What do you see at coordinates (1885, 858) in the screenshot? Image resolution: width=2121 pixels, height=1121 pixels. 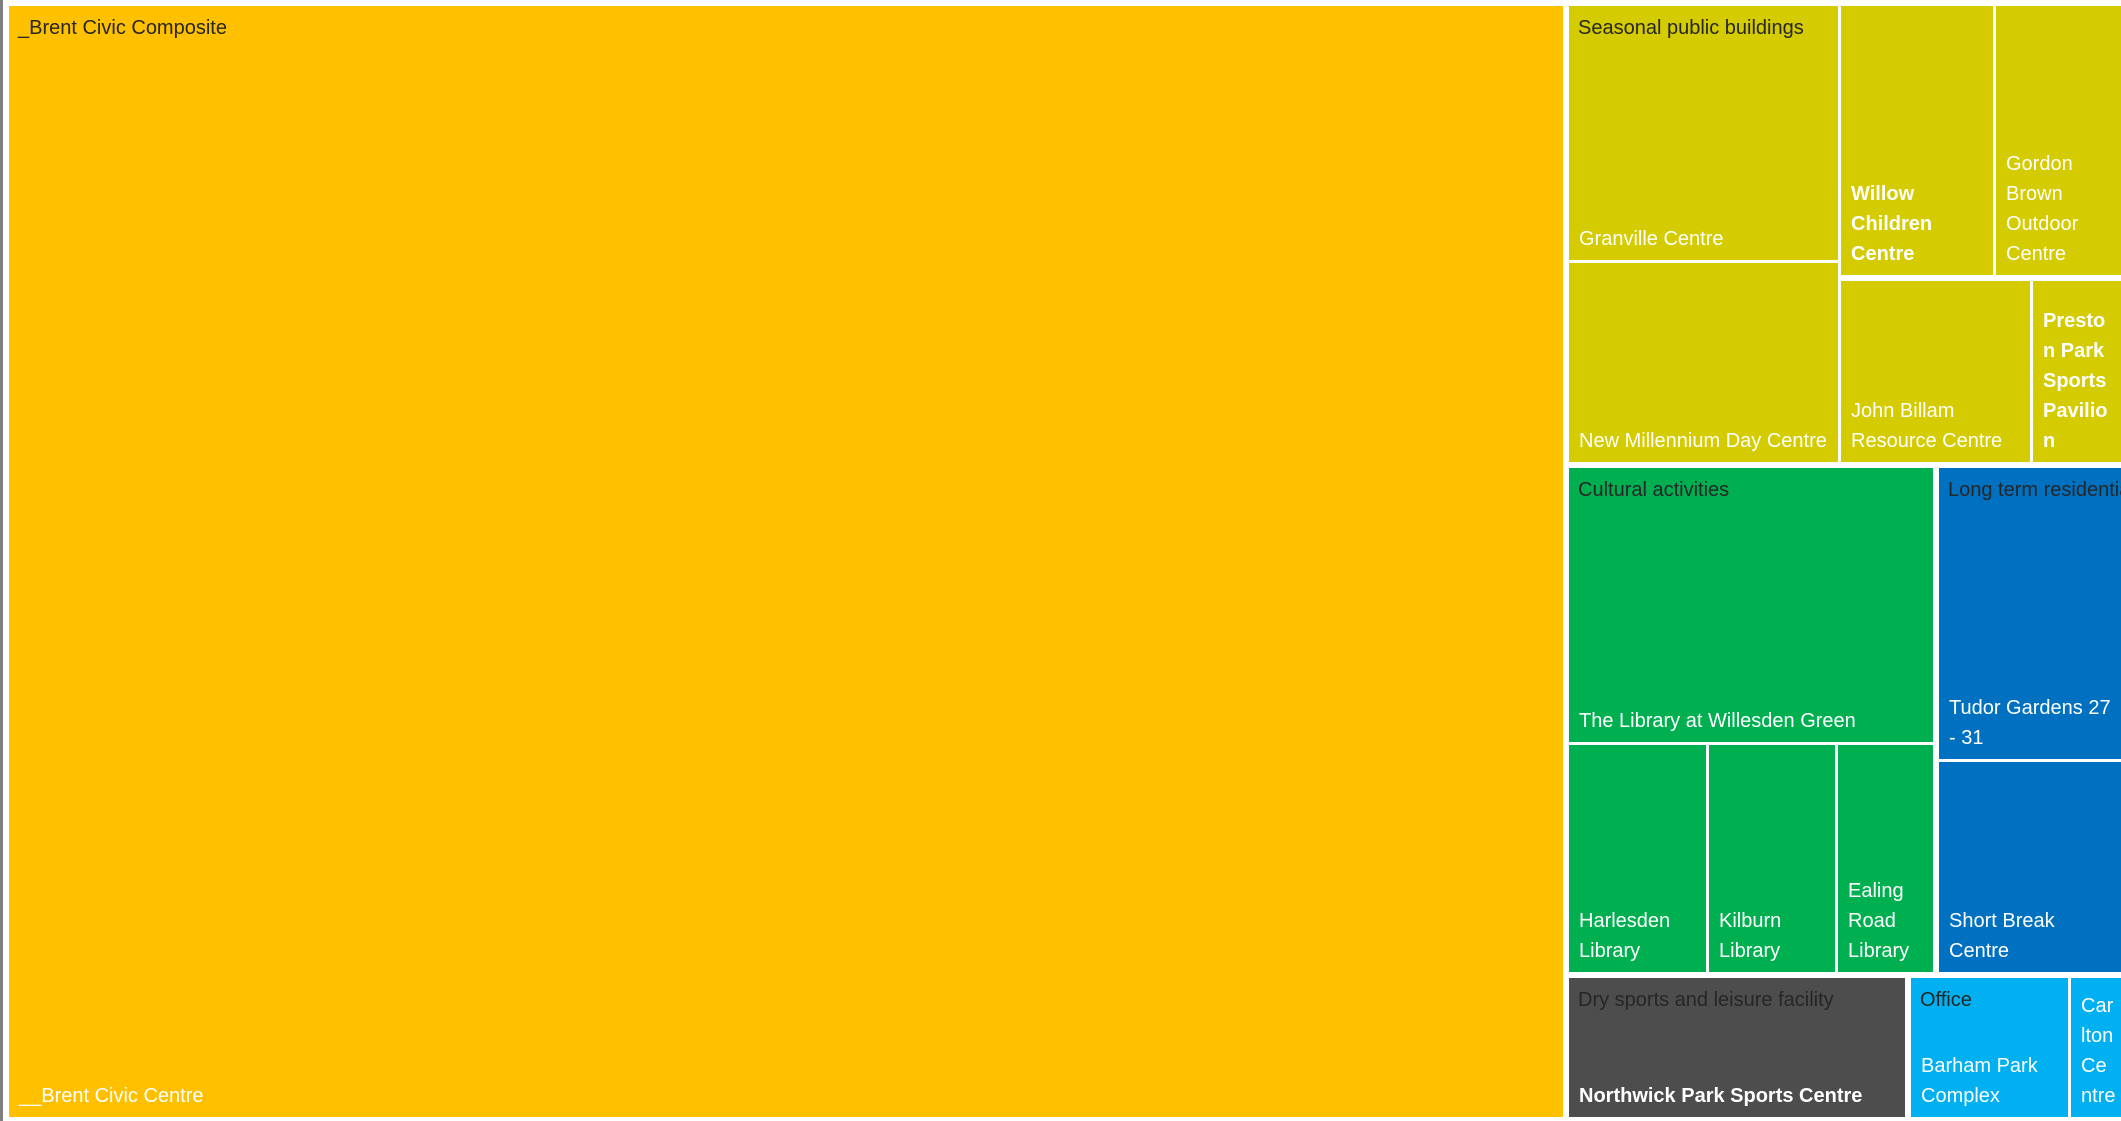 I see `treemap-leaf-ealing-road-library: Ealing Road Library` at bounding box center [1885, 858].